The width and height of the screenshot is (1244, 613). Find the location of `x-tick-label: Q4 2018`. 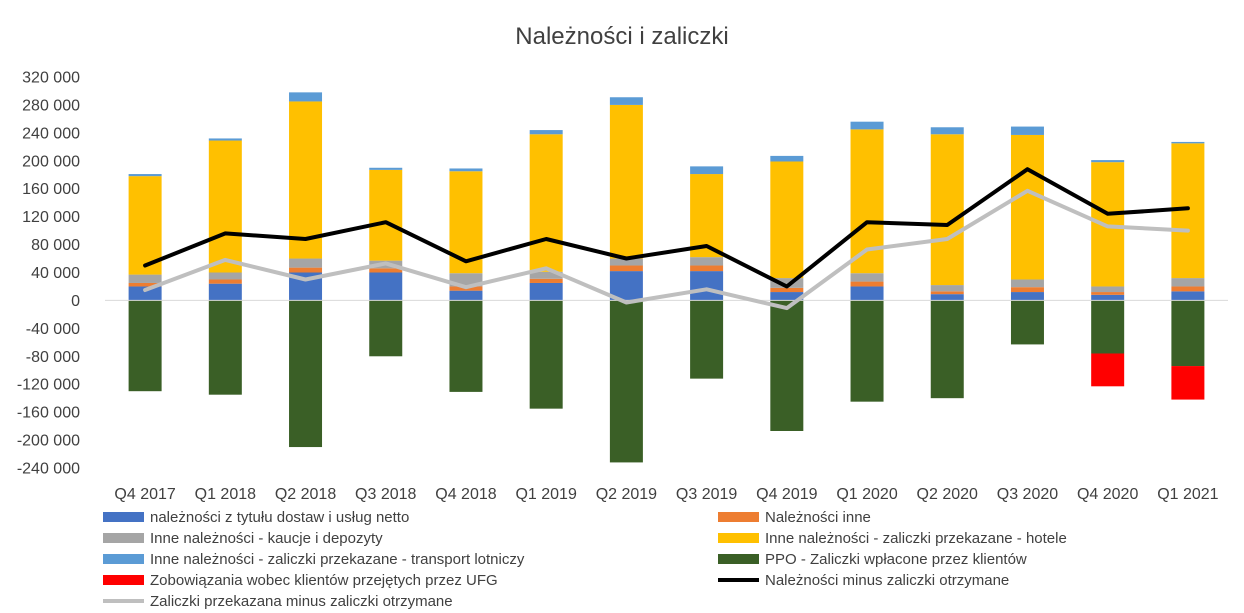

x-tick-label: Q4 2018 is located at coordinates (465, 494).